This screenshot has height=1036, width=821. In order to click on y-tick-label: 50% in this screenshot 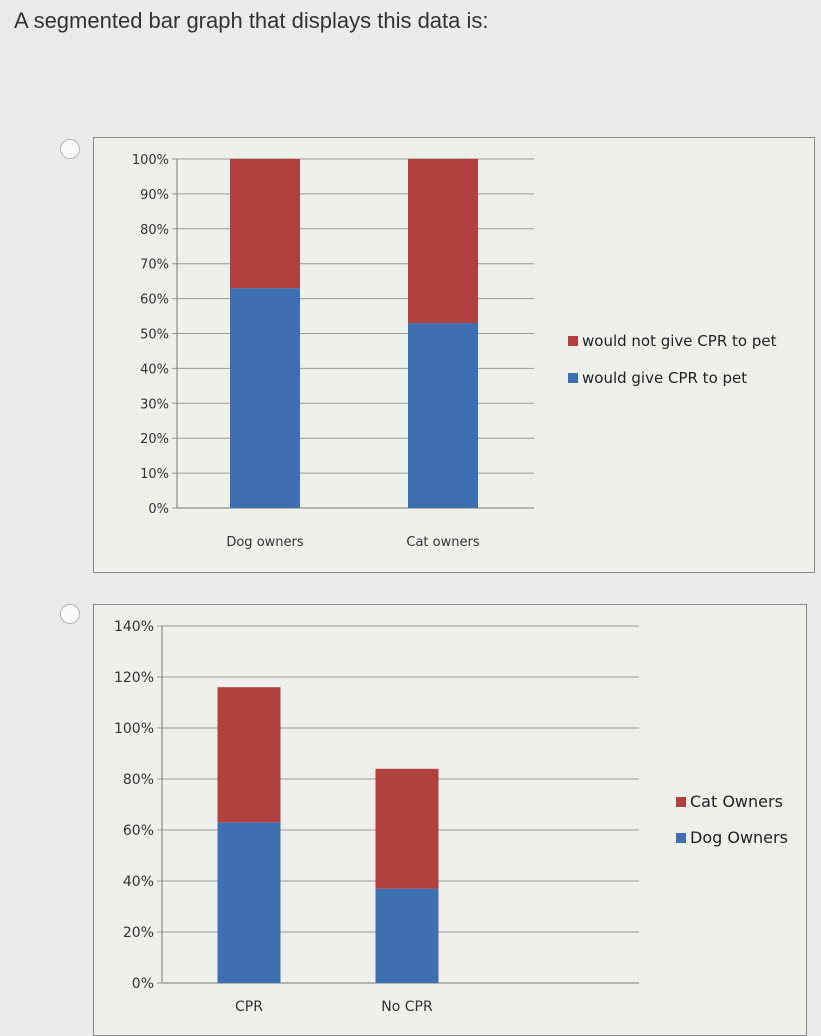, I will do `click(154, 335)`.